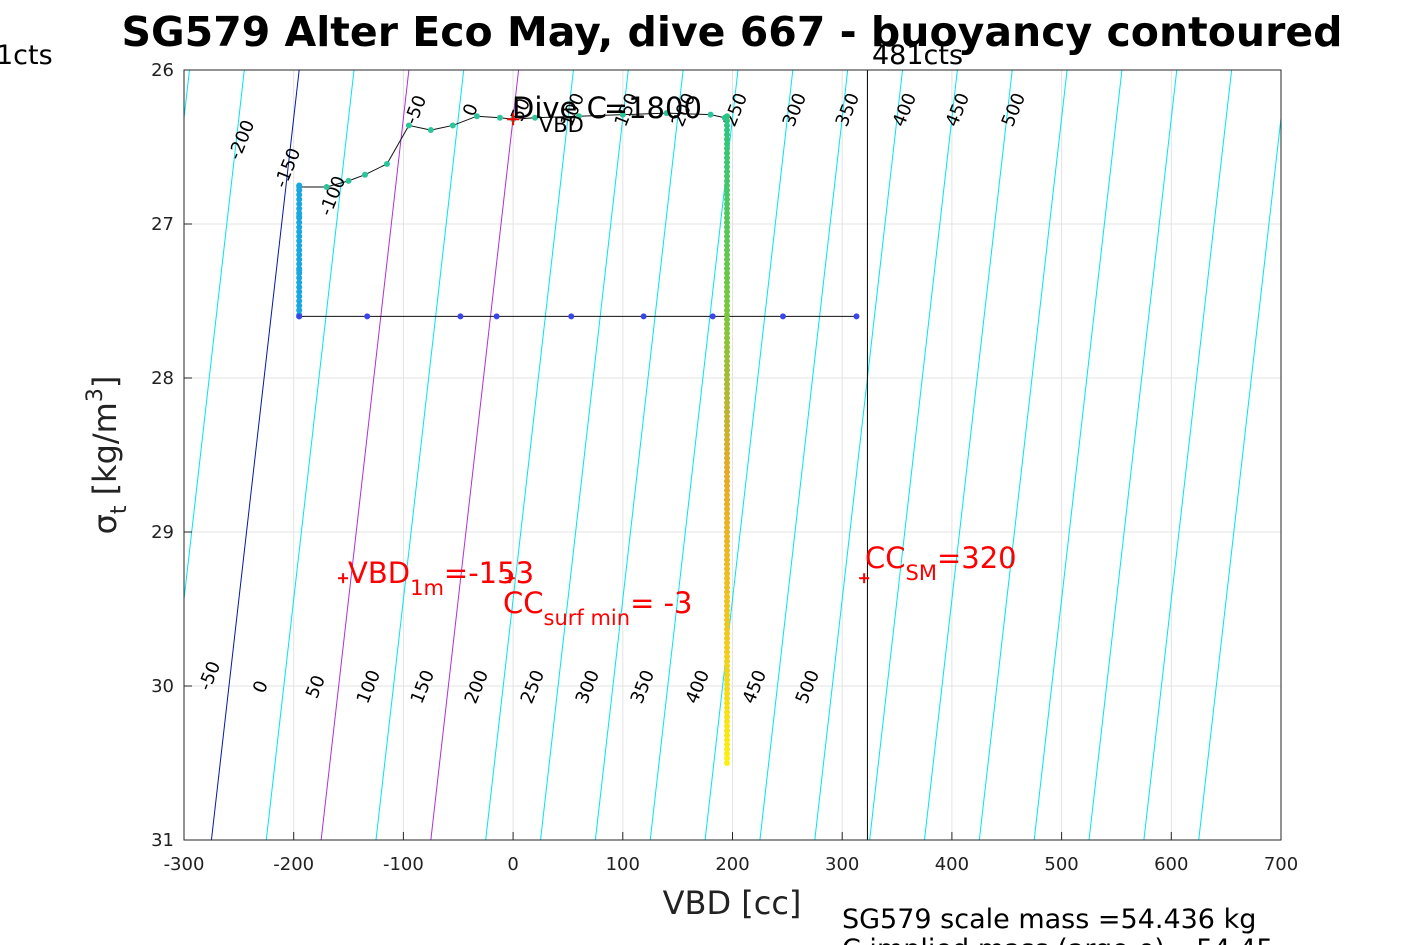  Describe the element at coordinates (607, 114) in the screenshot. I see `dive-c-annotation: Dive CVBD =1800` at that location.